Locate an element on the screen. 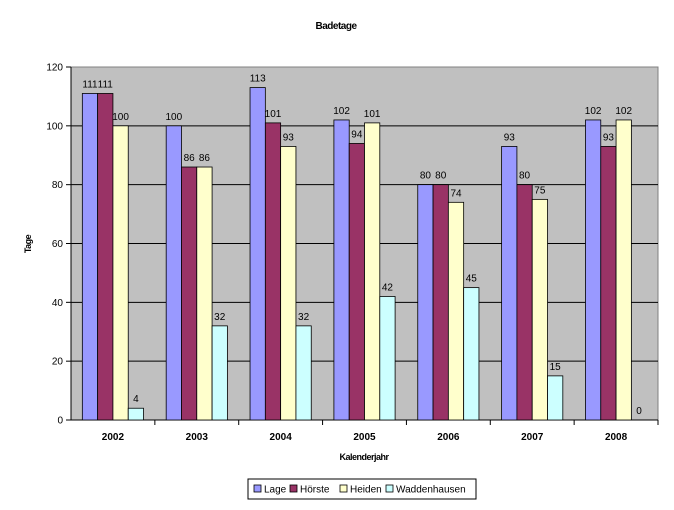 The height and width of the screenshot is (510, 674). x-tick-label: 2003 is located at coordinates (197, 437).